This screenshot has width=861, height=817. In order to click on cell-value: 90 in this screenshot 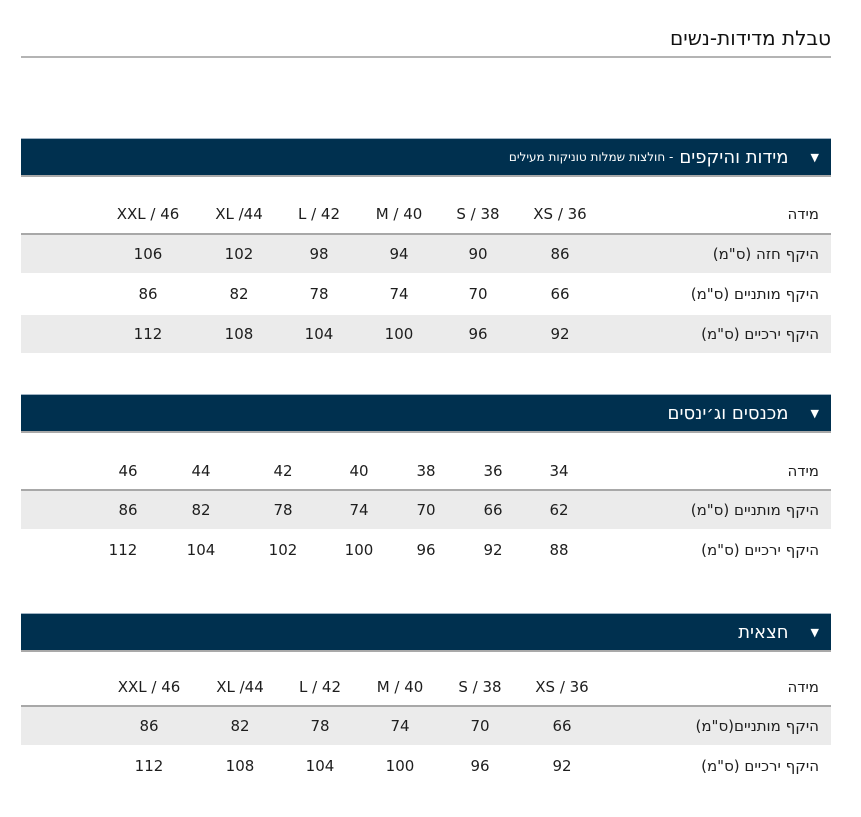, I will do `click(478, 254)`.